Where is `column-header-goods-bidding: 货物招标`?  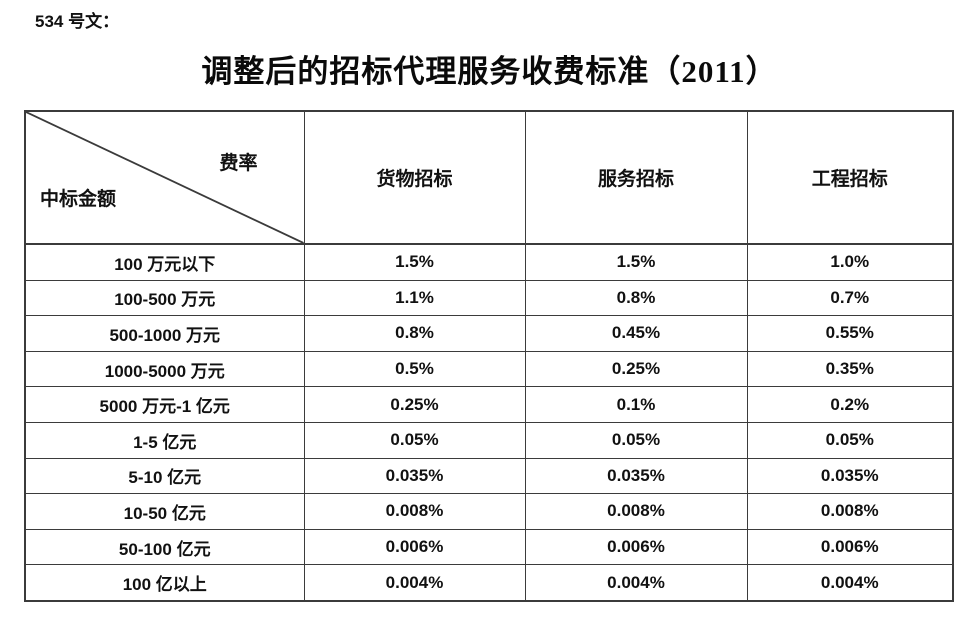 column-header-goods-bidding: 货物招标 is located at coordinates (414, 177).